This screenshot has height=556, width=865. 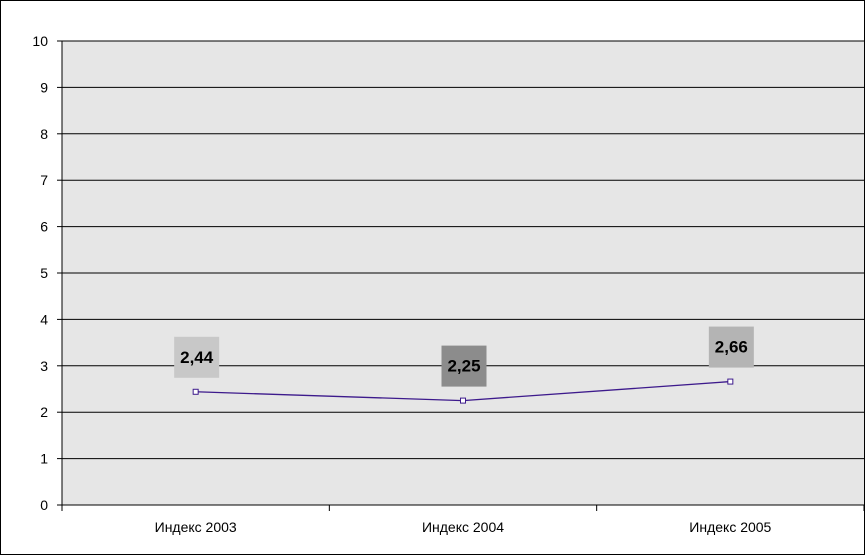 What do you see at coordinates (44, 412) in the screenshot?
I see `y-tick-label: 2` at bounding box center [44, 412].